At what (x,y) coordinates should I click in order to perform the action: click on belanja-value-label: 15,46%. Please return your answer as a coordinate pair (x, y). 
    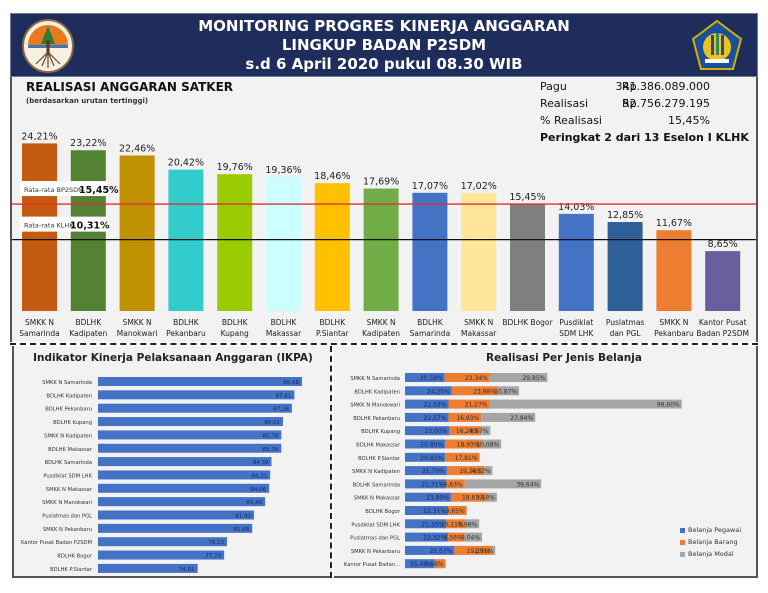
    Looking at the image, I should click on (421, 564).